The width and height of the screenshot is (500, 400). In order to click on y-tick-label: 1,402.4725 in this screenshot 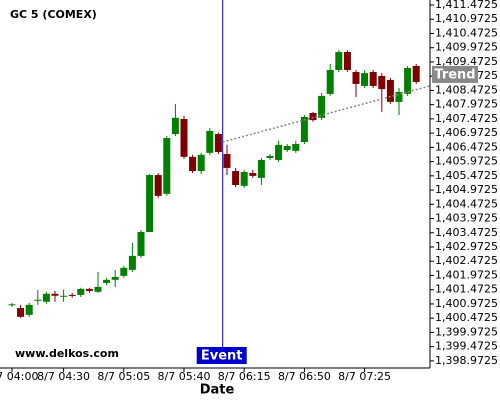, I will do `click(466, 260)`.